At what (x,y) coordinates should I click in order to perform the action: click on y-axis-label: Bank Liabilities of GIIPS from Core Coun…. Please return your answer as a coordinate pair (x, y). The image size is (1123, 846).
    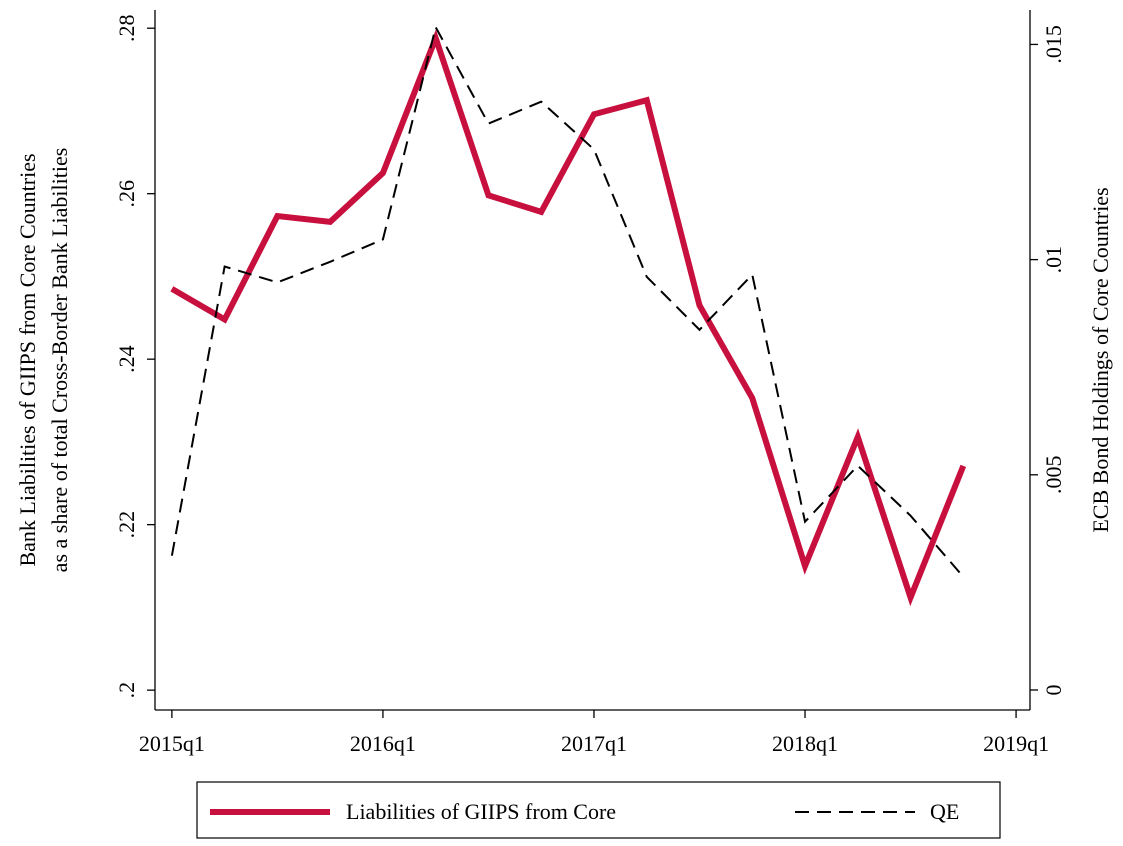
    Looking at the image, I should click on (27, 359).